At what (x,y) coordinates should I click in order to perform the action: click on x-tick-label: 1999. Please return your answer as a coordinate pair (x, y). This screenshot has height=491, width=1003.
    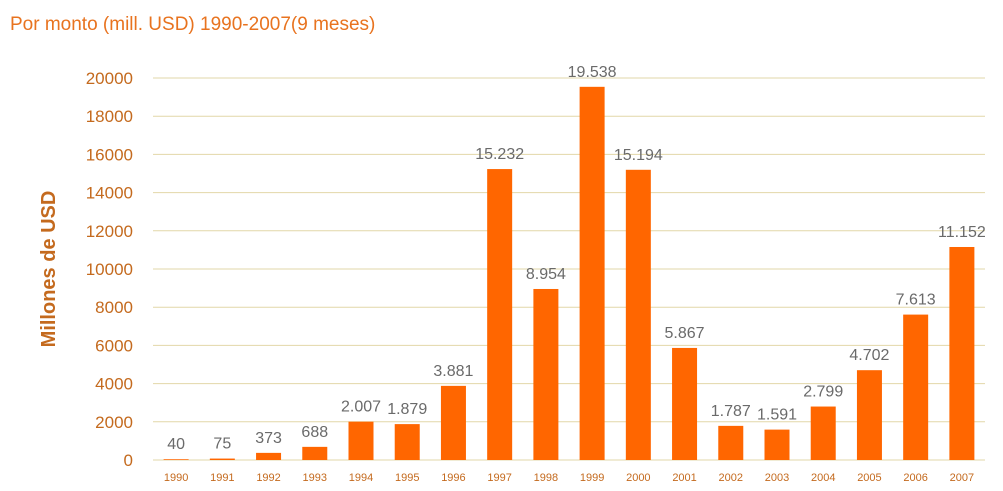
    Looking at the image, I should click on (592, 478).